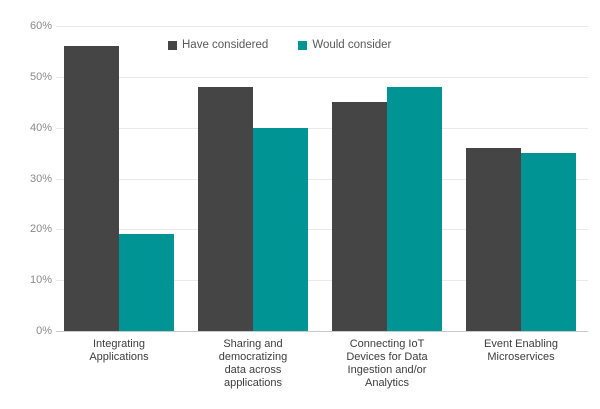 The image size is (600, 409). Describe the element at coordinates (521, 350) in the screenshot. I see `category-label: Event Enabling Microservices` at that location.